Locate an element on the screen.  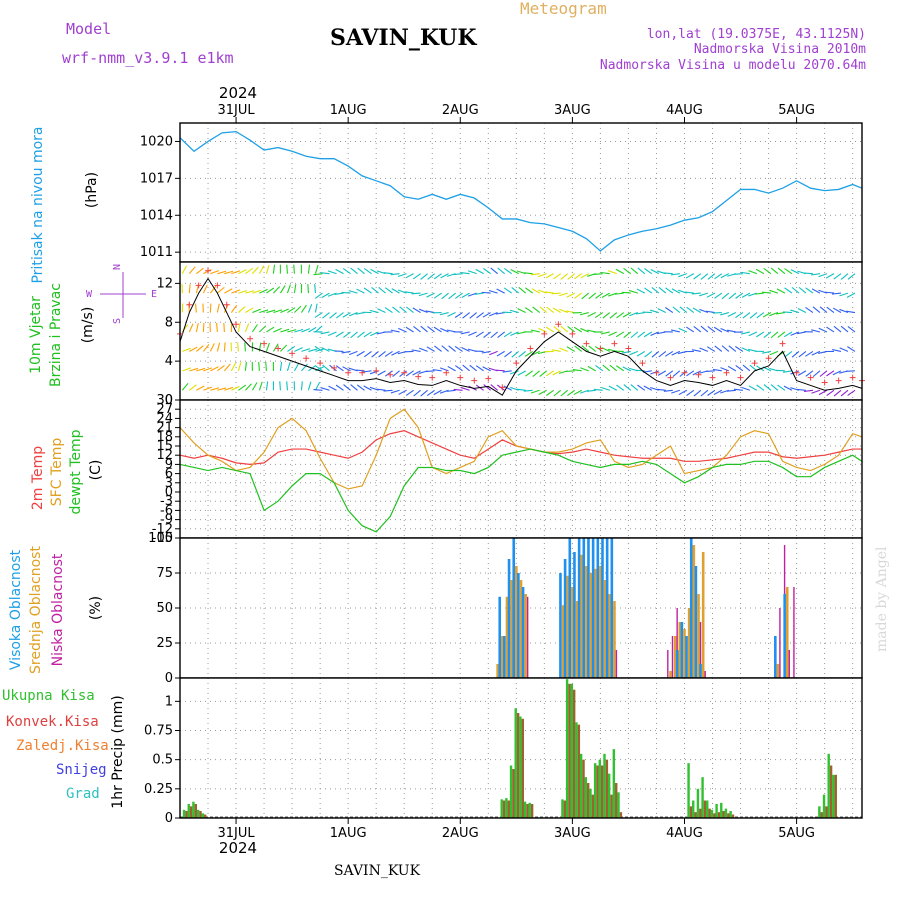
sfc-temp-line is located at coordinates (521, 449).